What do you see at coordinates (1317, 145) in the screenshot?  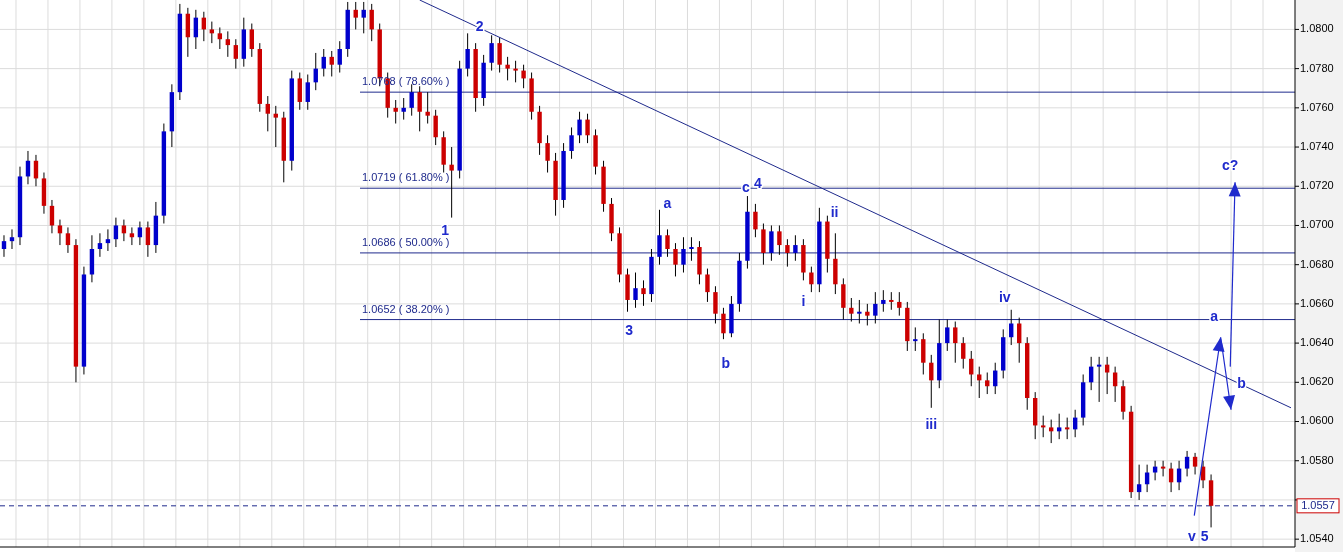 I see `y-tick-label: 1.0740` at bounding box center [1317, 145].